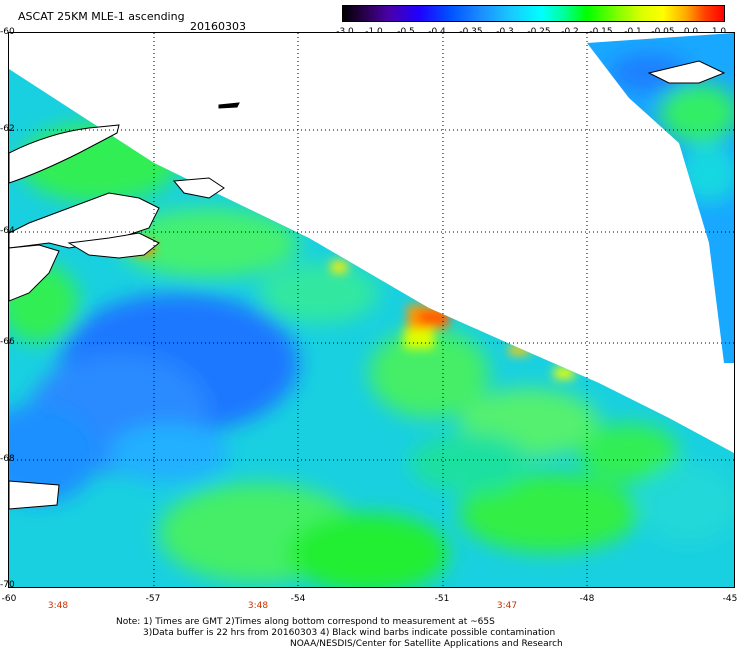 The width and height of the screenshot is (740, 650). What do you see at coordinates (587, 599) in the screenshot?
I see `lon-label: -48` at bounding box center [587, 599].